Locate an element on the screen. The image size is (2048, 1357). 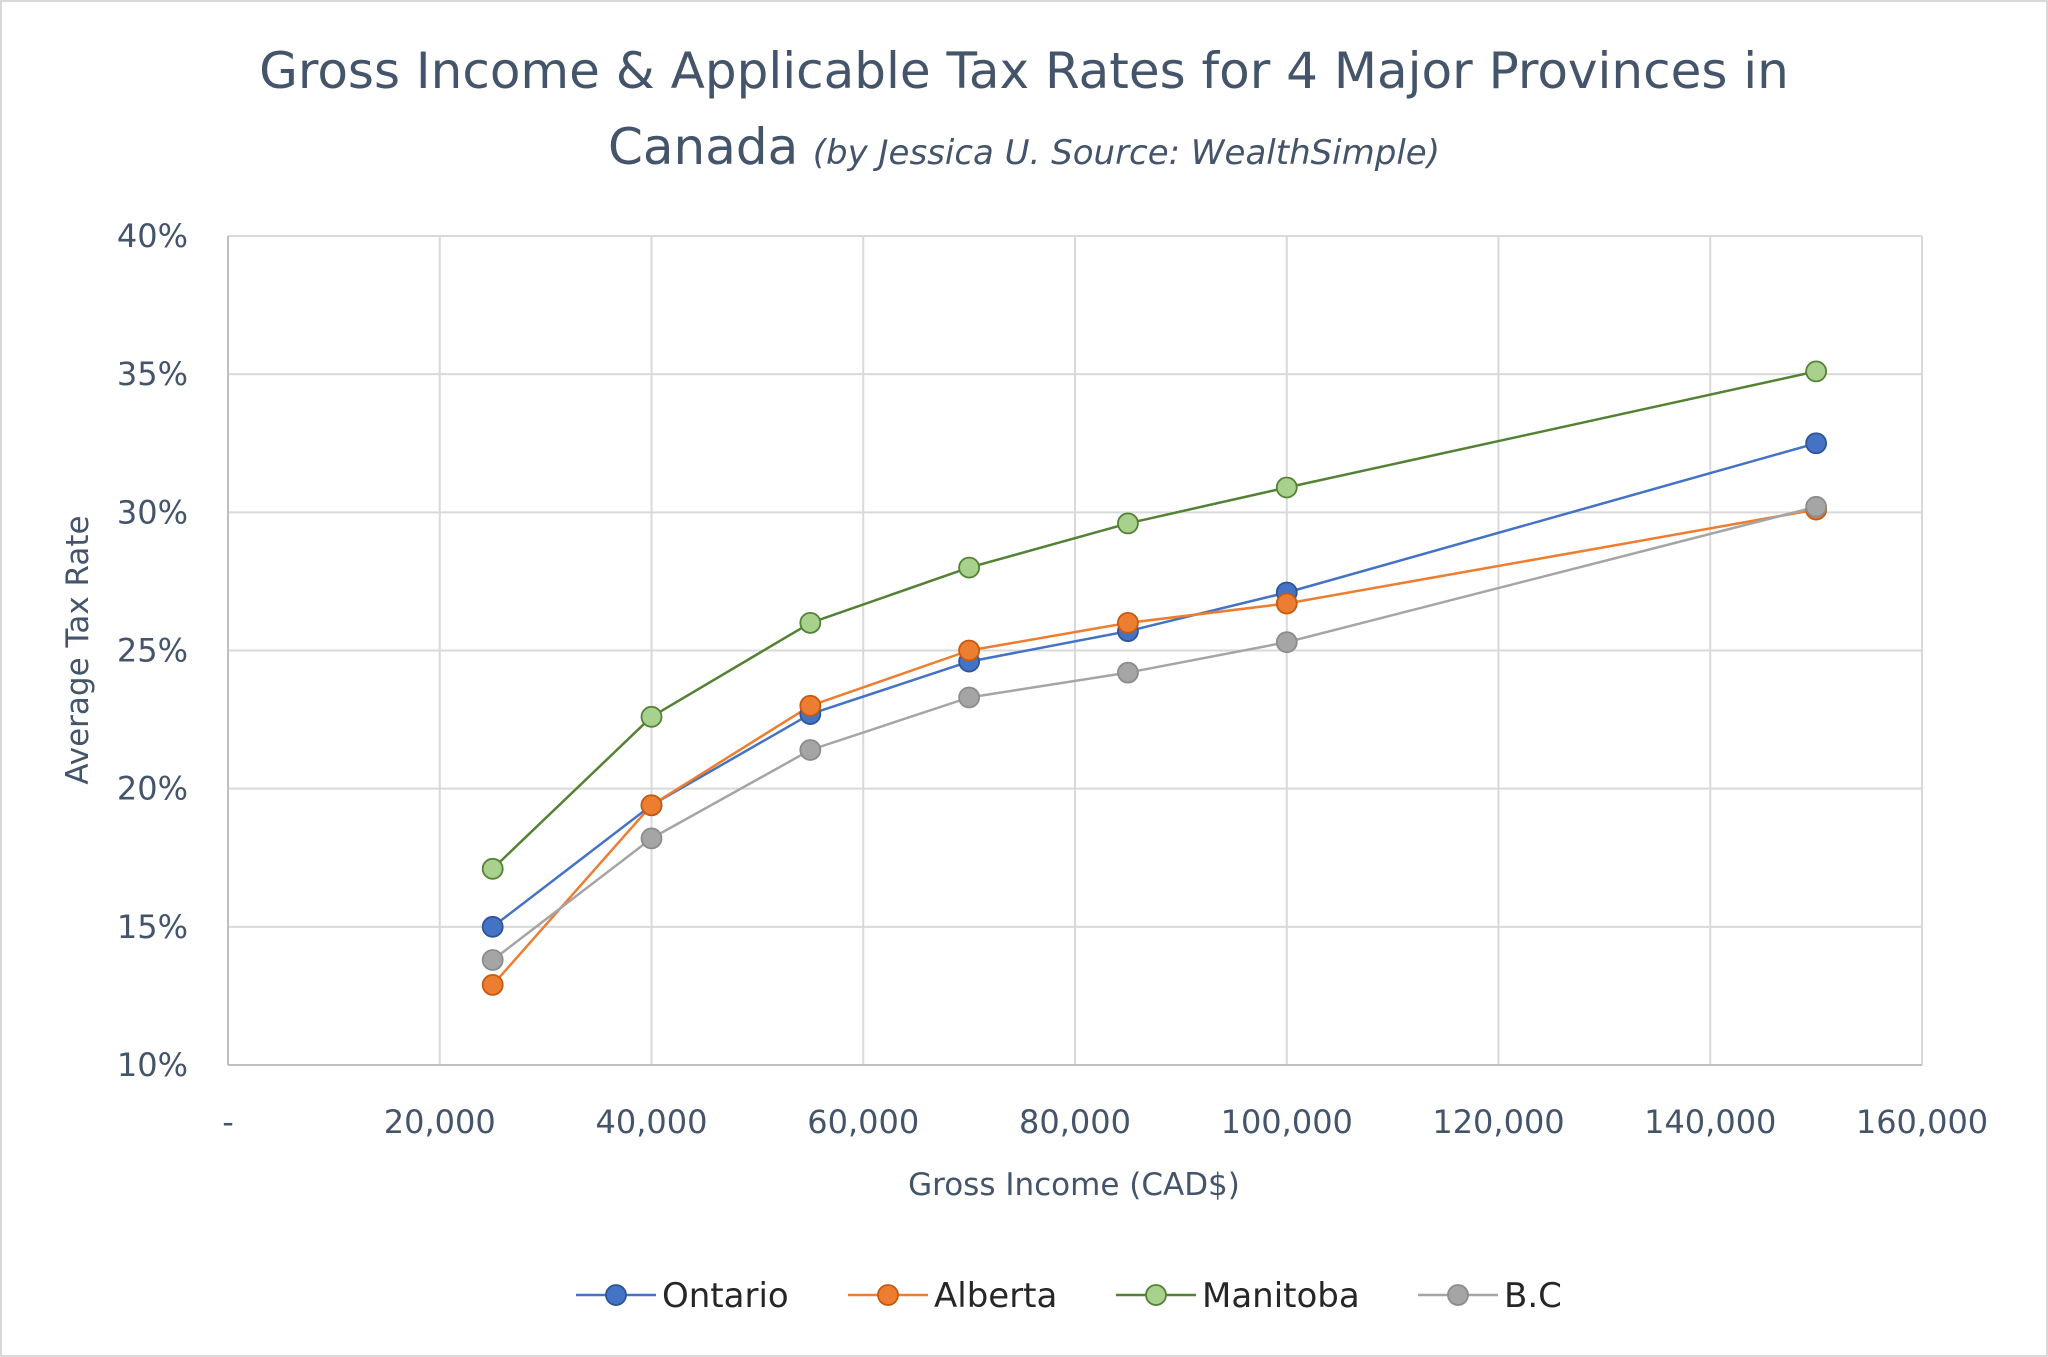
y-axis-title: Average Tax Rate is located at coordinates (78, 649).